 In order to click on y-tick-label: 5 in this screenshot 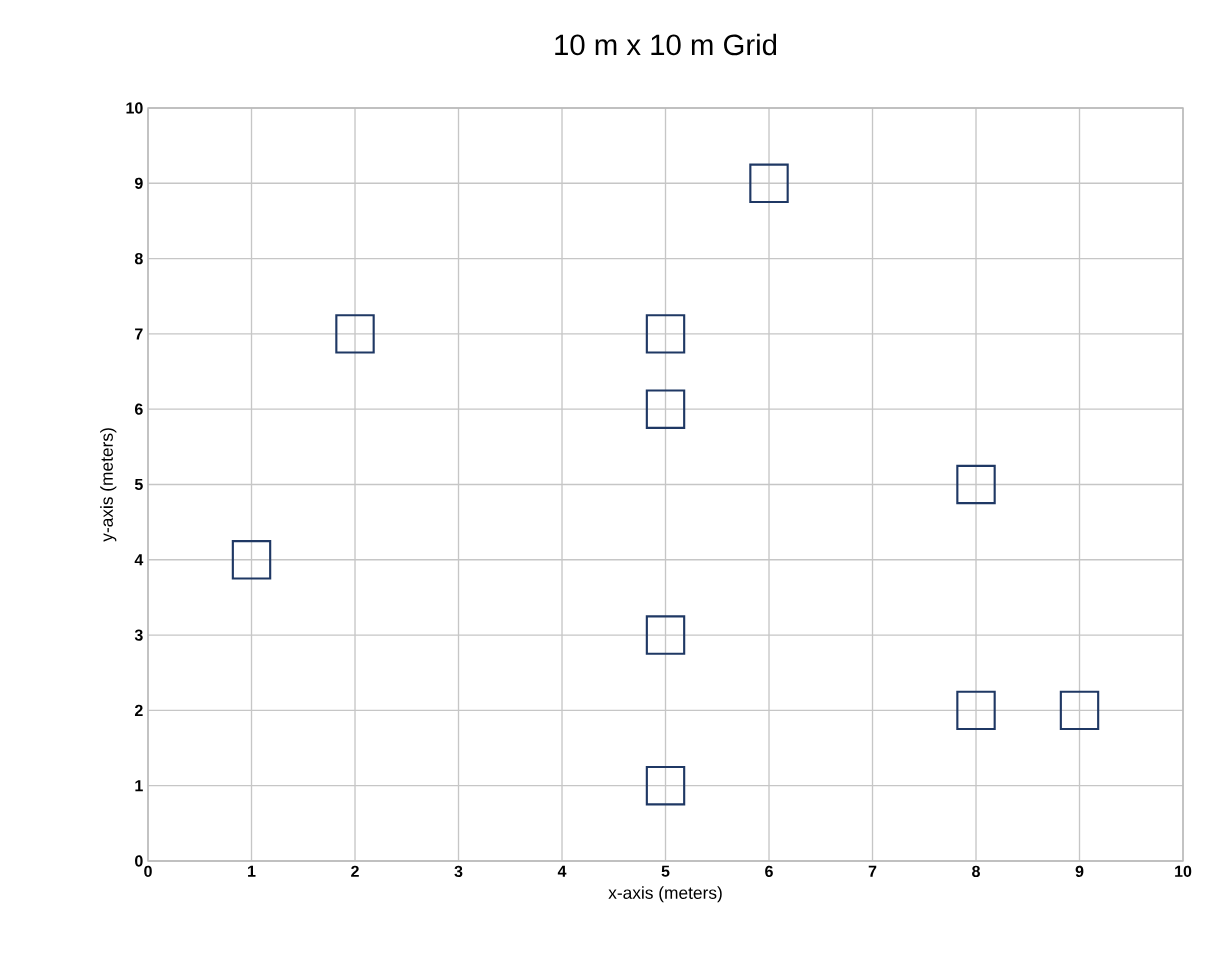, I will do `click(138, 484)`.